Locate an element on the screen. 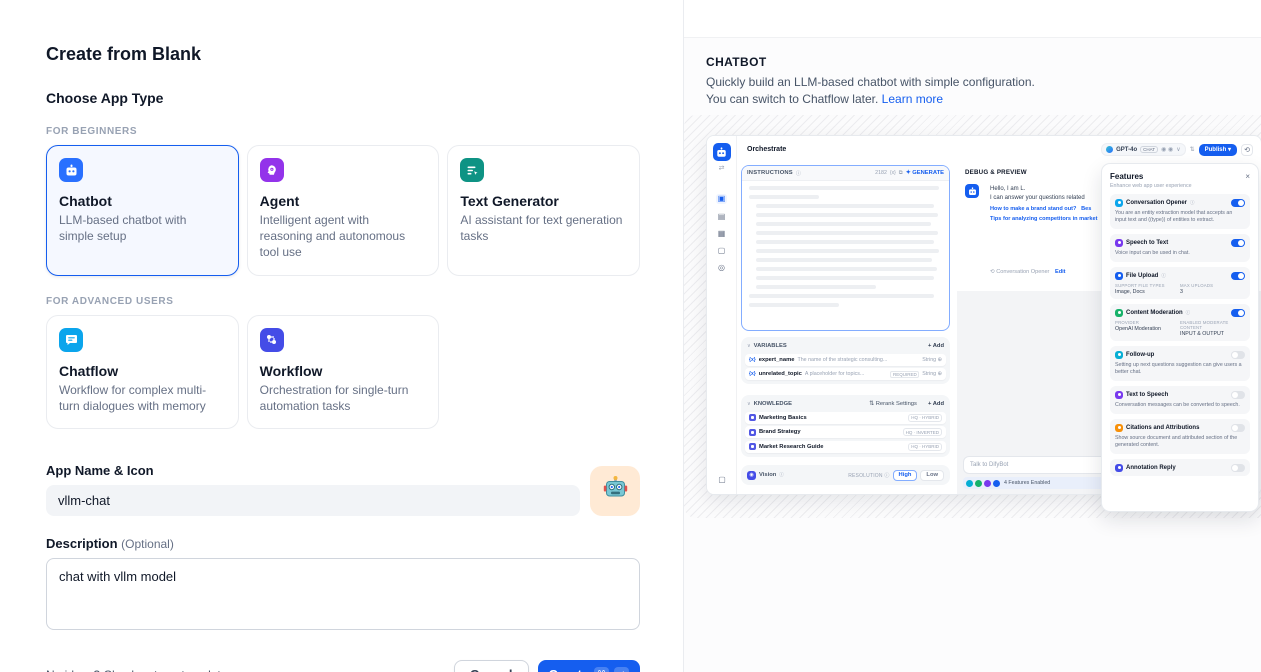 The height and width of the screenshot is (672, 1261). robot-emoji-icon is located at coordinates (615, 491).